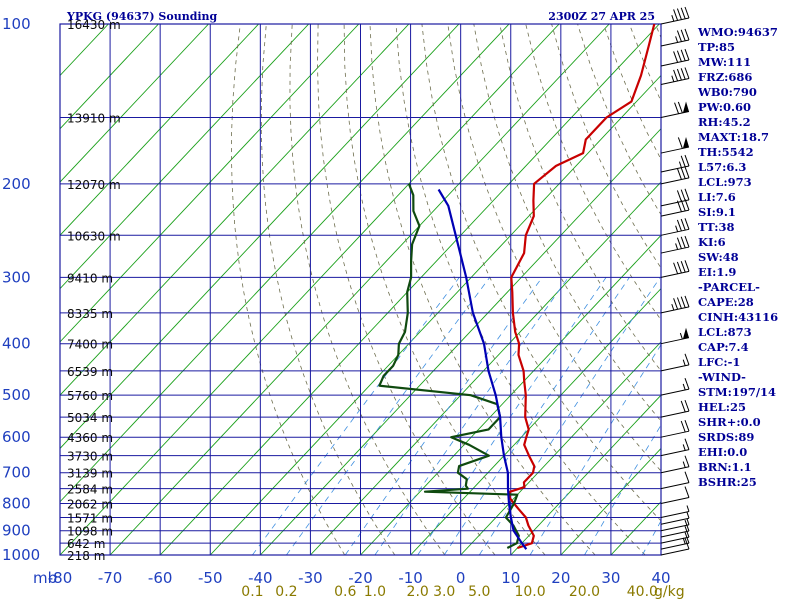 The width and height of the screenshot is (800, 600). Describe the element at coordinates (90, 396) in the screenshot. I see `height-label: 5760 m` at that location.